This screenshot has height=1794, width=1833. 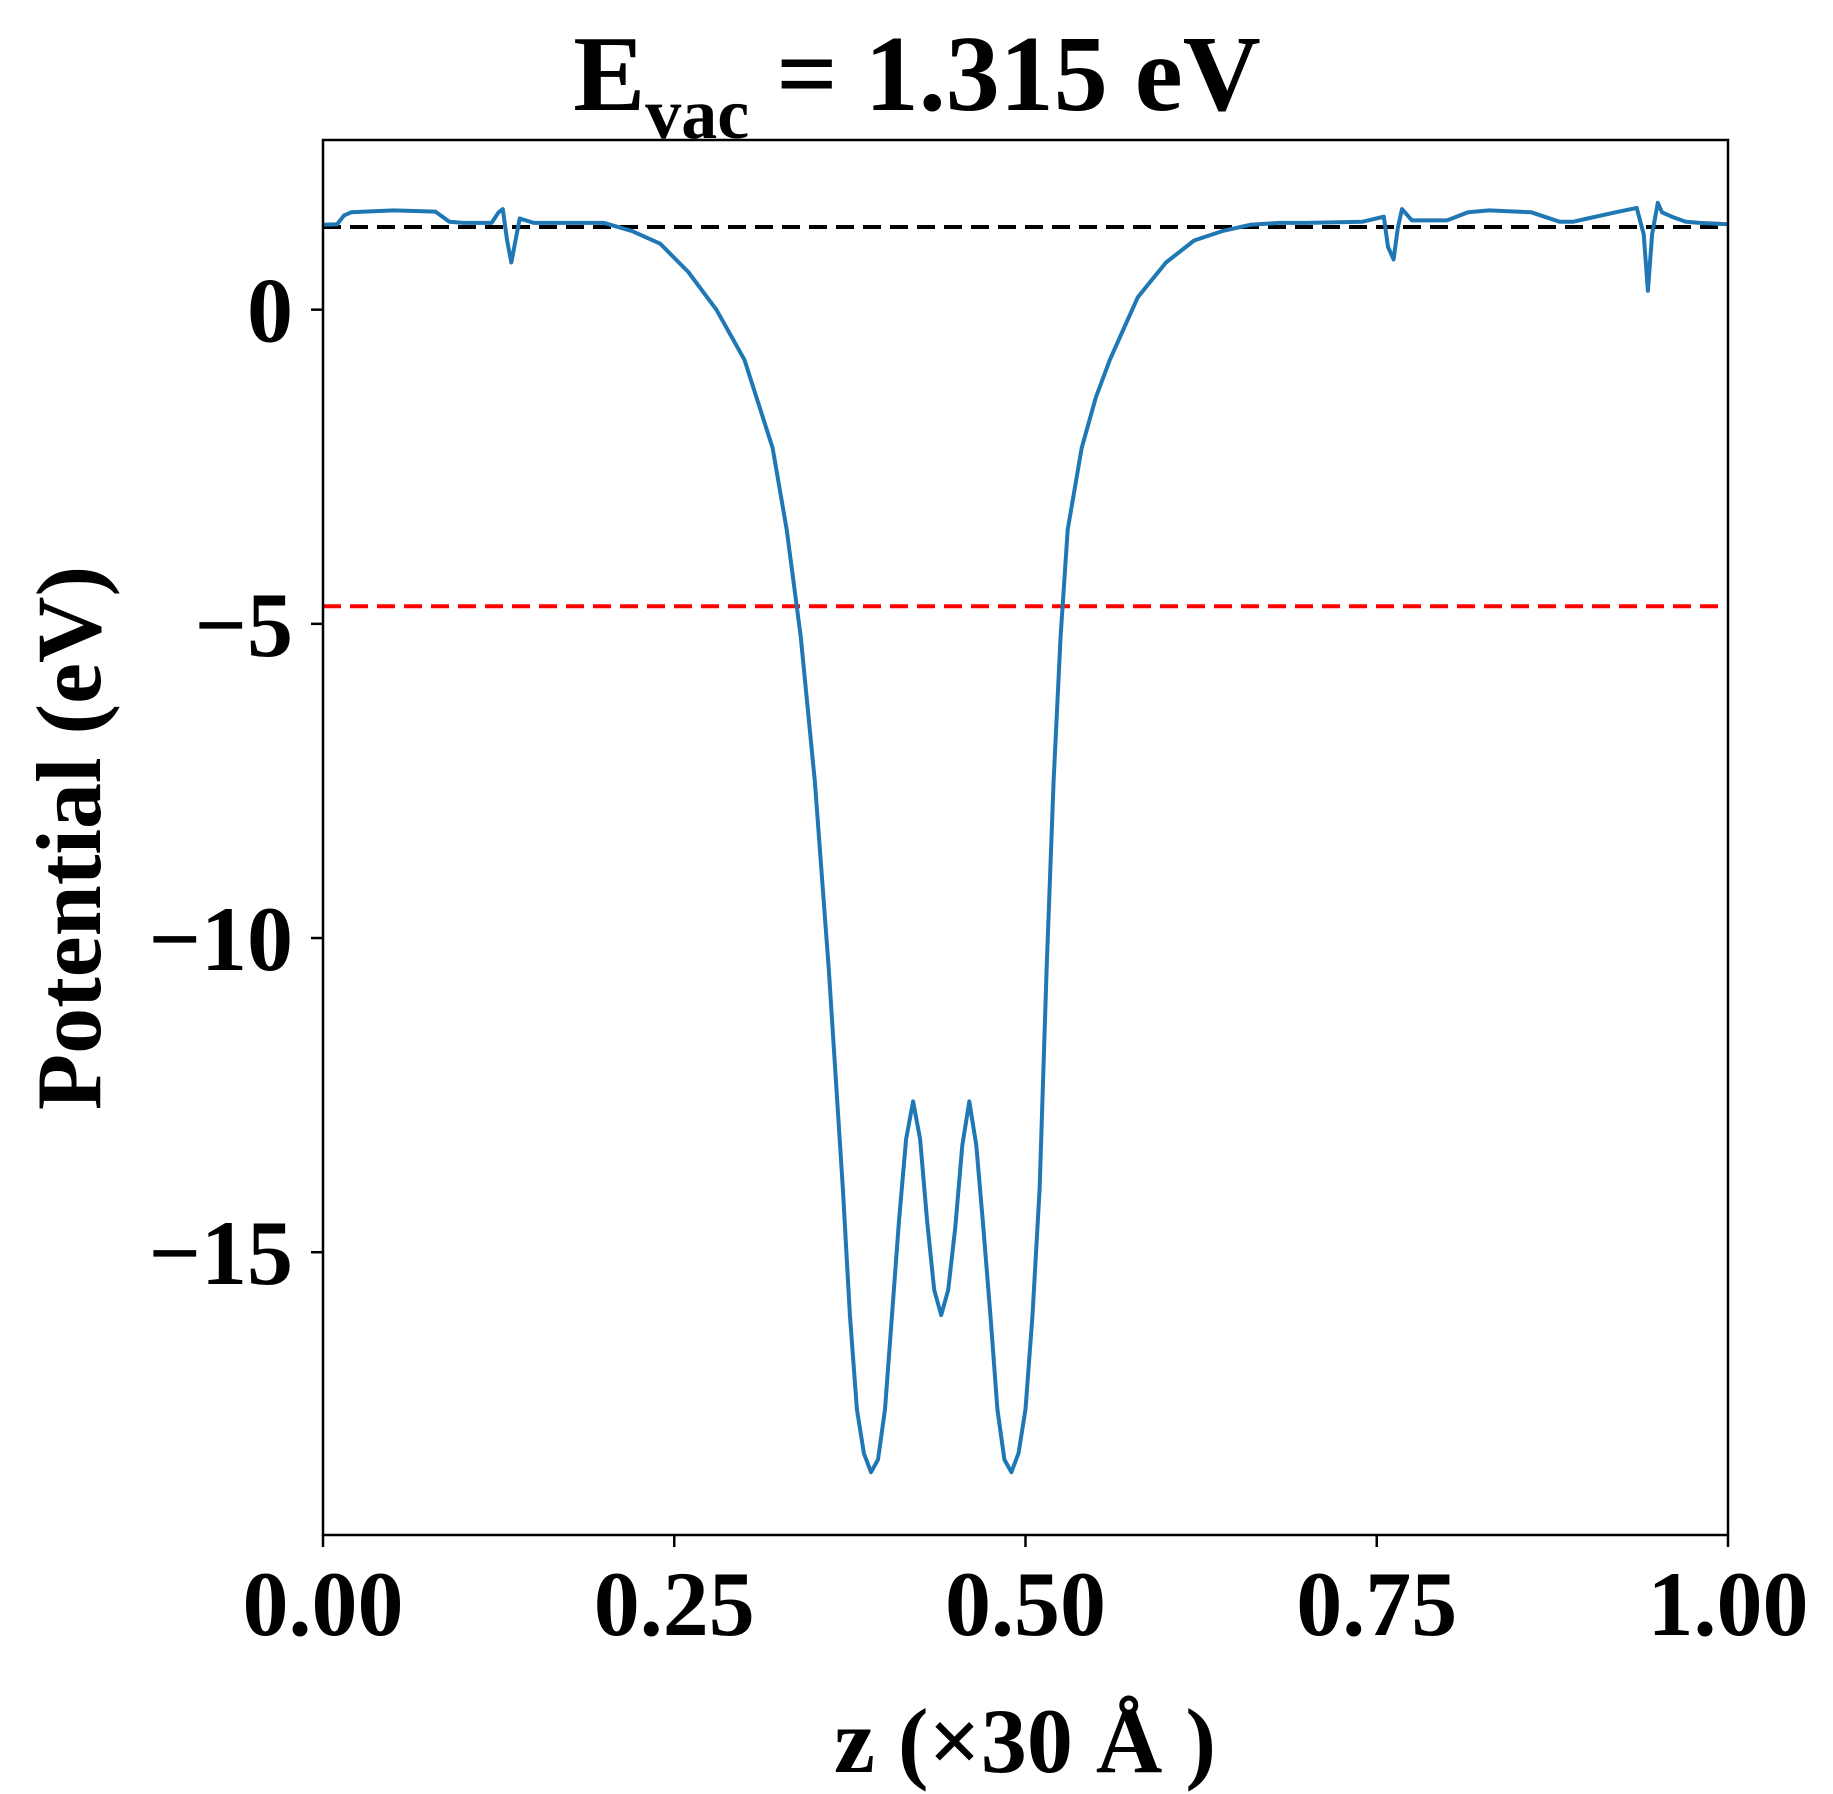 I want to click on title-subscript: vac, so click(x=697, y=114).